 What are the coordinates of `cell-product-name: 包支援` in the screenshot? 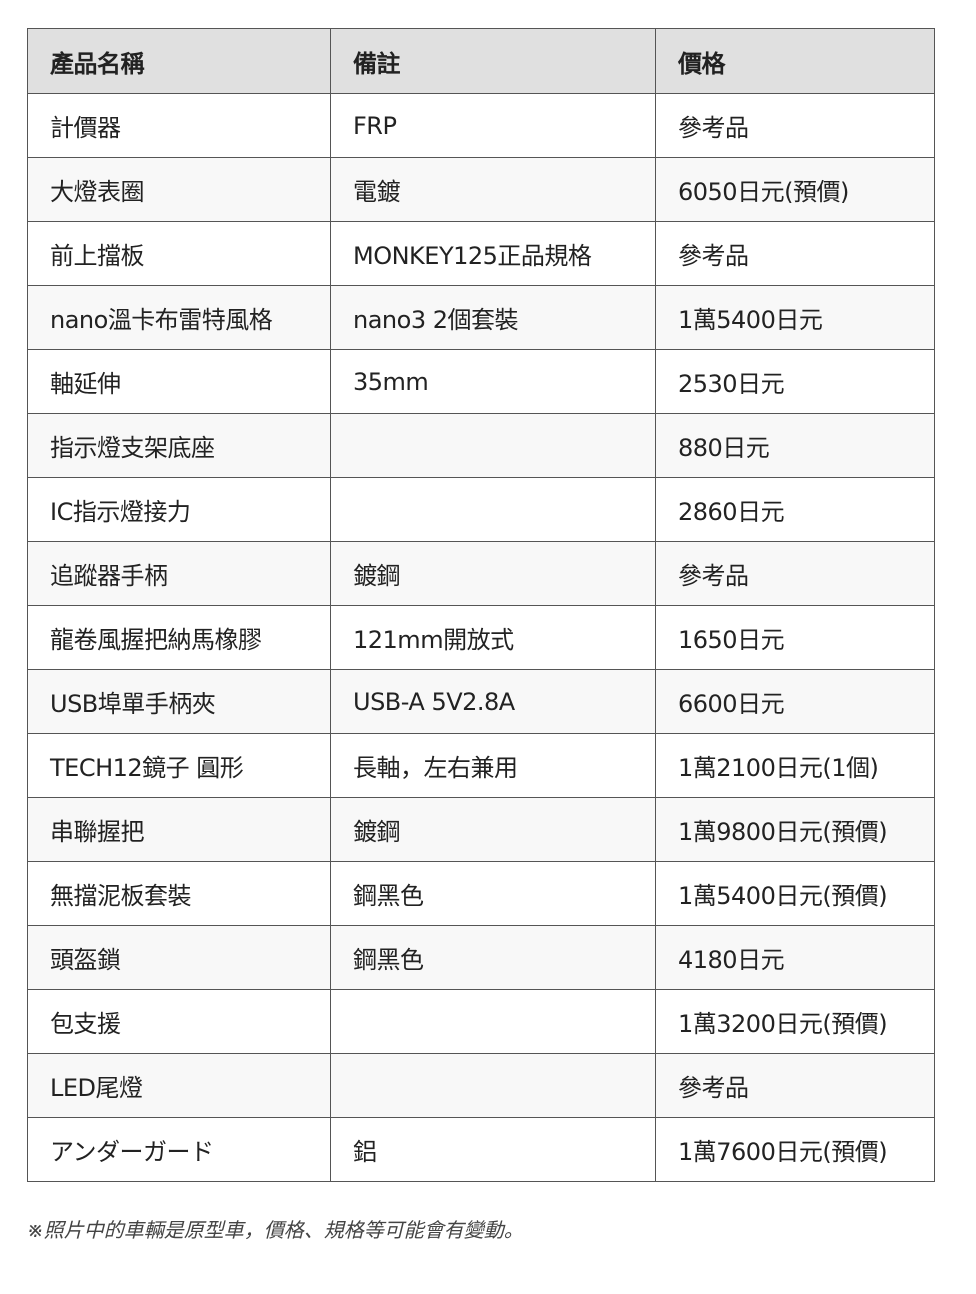 It's located at (179, 1021).